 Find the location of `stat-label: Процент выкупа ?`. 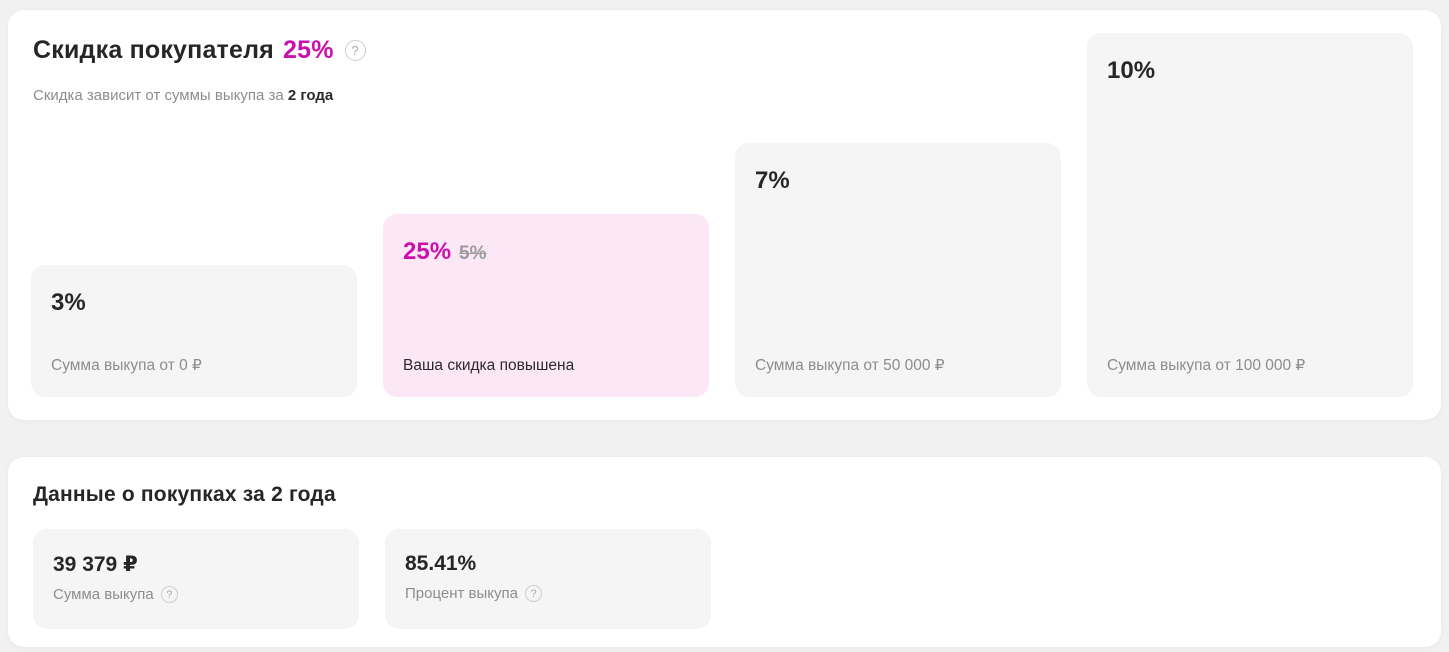

stat-label: Процент выкупа ? is located at coordinates (548, 593).